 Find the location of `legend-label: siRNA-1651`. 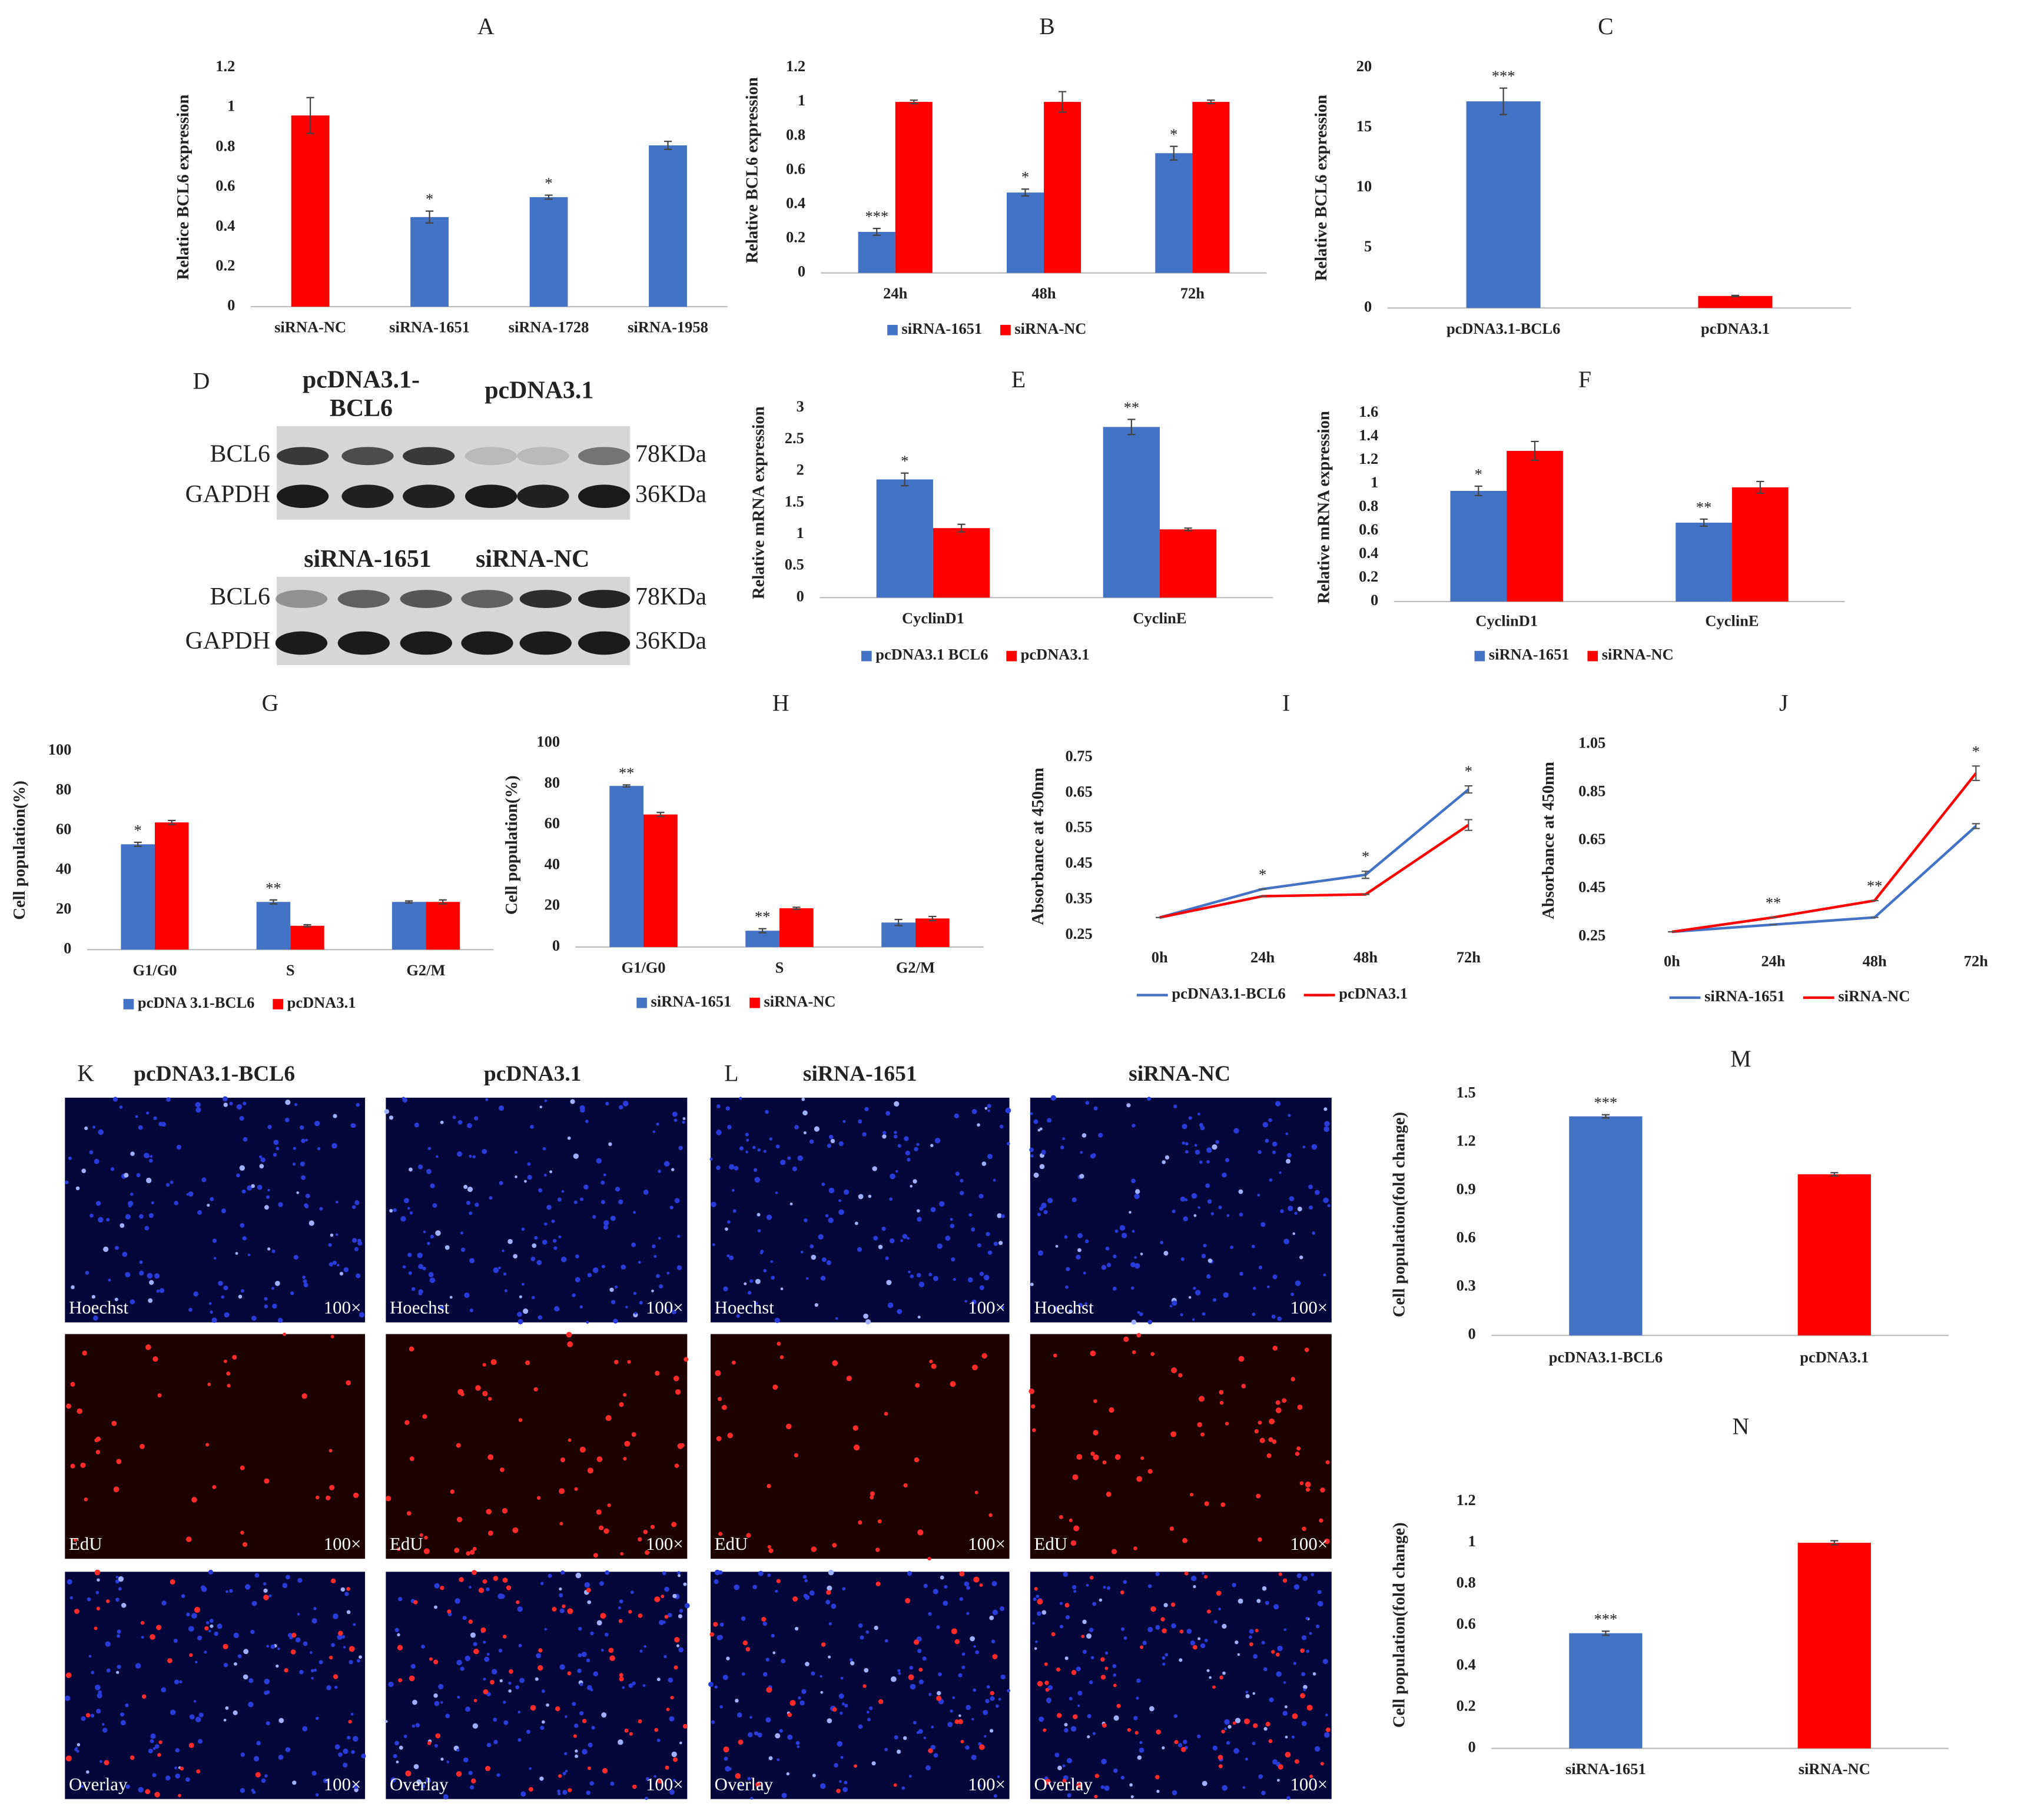

legend-label: siRNA-1651 is located at coordinates (1529, 654).